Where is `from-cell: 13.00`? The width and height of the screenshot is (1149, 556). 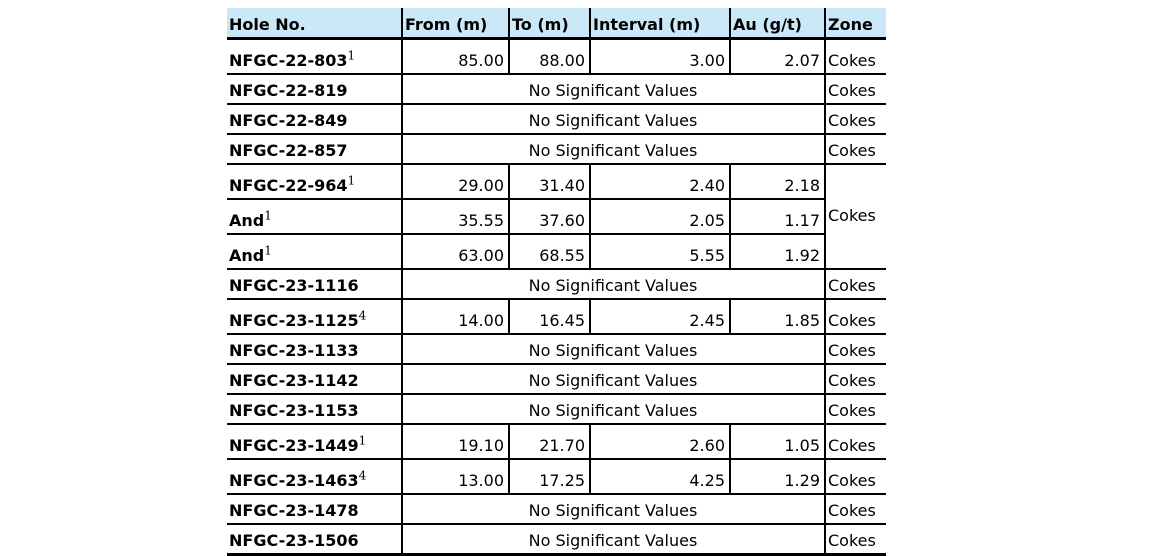 from-cell: 13.00 is located at coordinates (455, 477).